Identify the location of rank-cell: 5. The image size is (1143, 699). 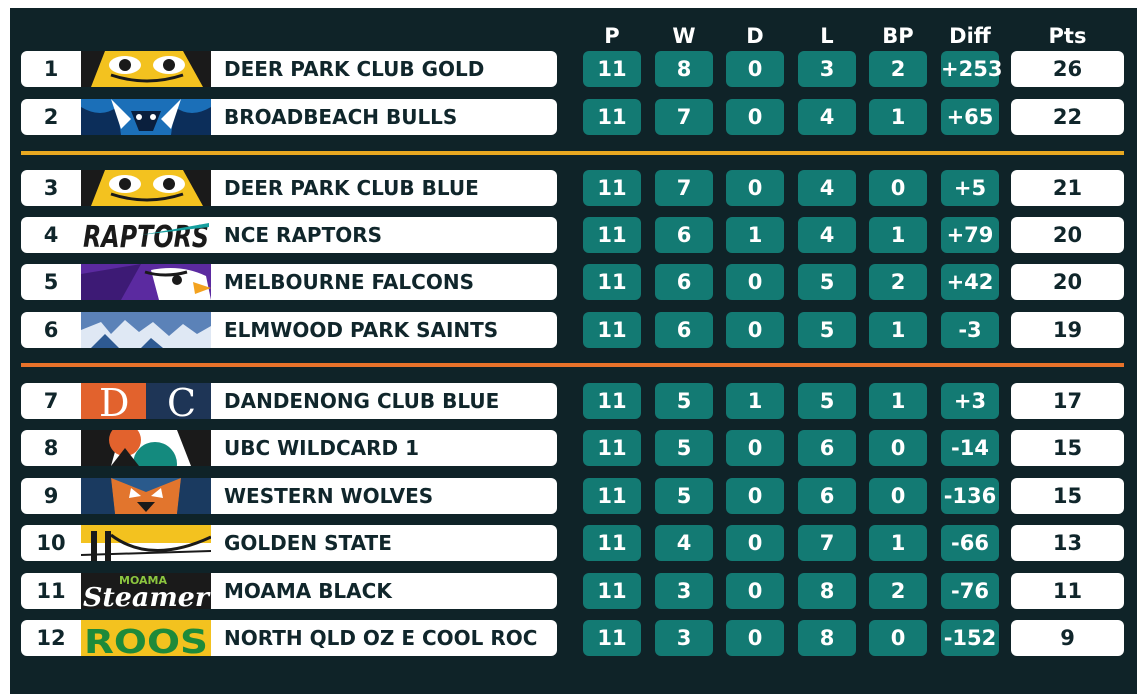
(51, 282).